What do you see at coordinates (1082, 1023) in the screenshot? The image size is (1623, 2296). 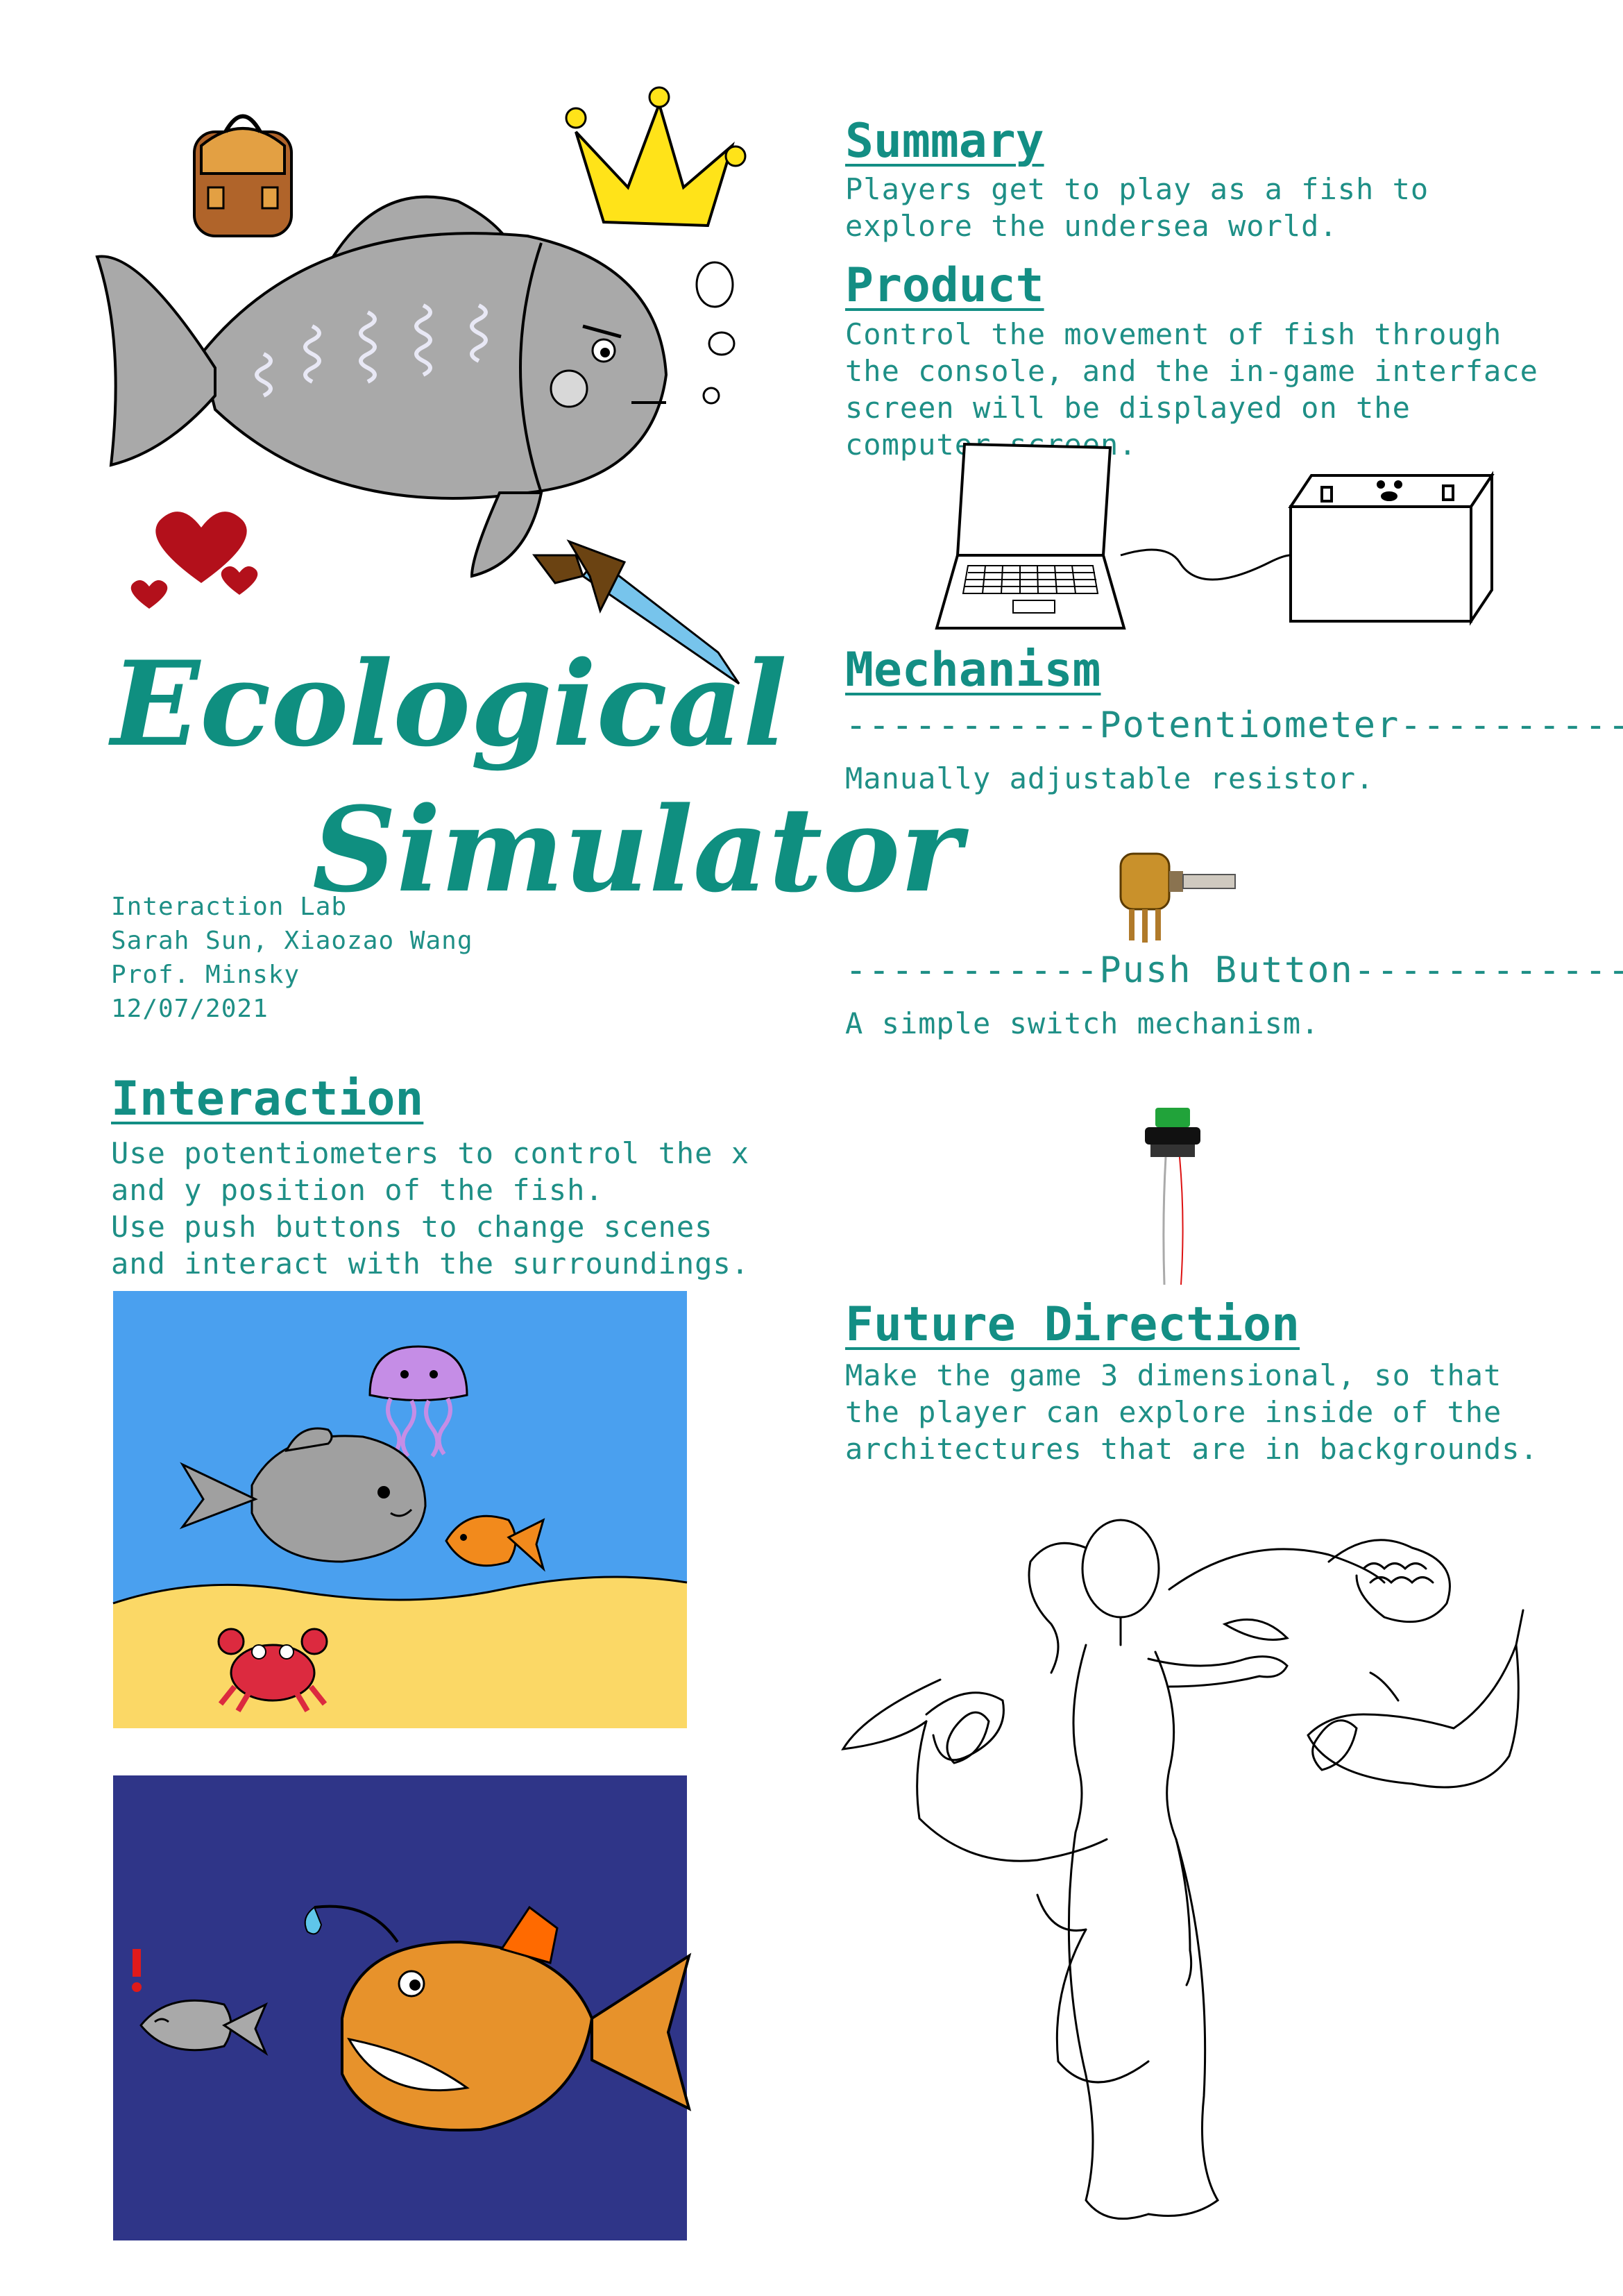 I see `push-button-text: A simple switch mechanism.` at bounding box center [1082, 1023].